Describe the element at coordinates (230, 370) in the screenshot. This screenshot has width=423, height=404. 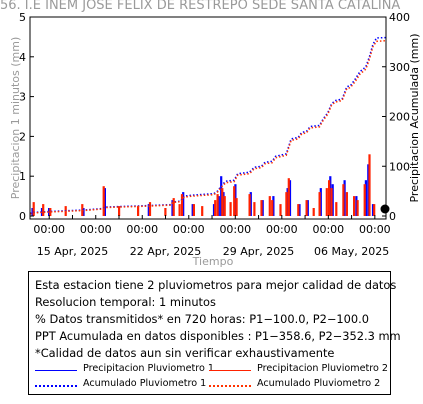
I see `legend-swatch-p2` at that location.